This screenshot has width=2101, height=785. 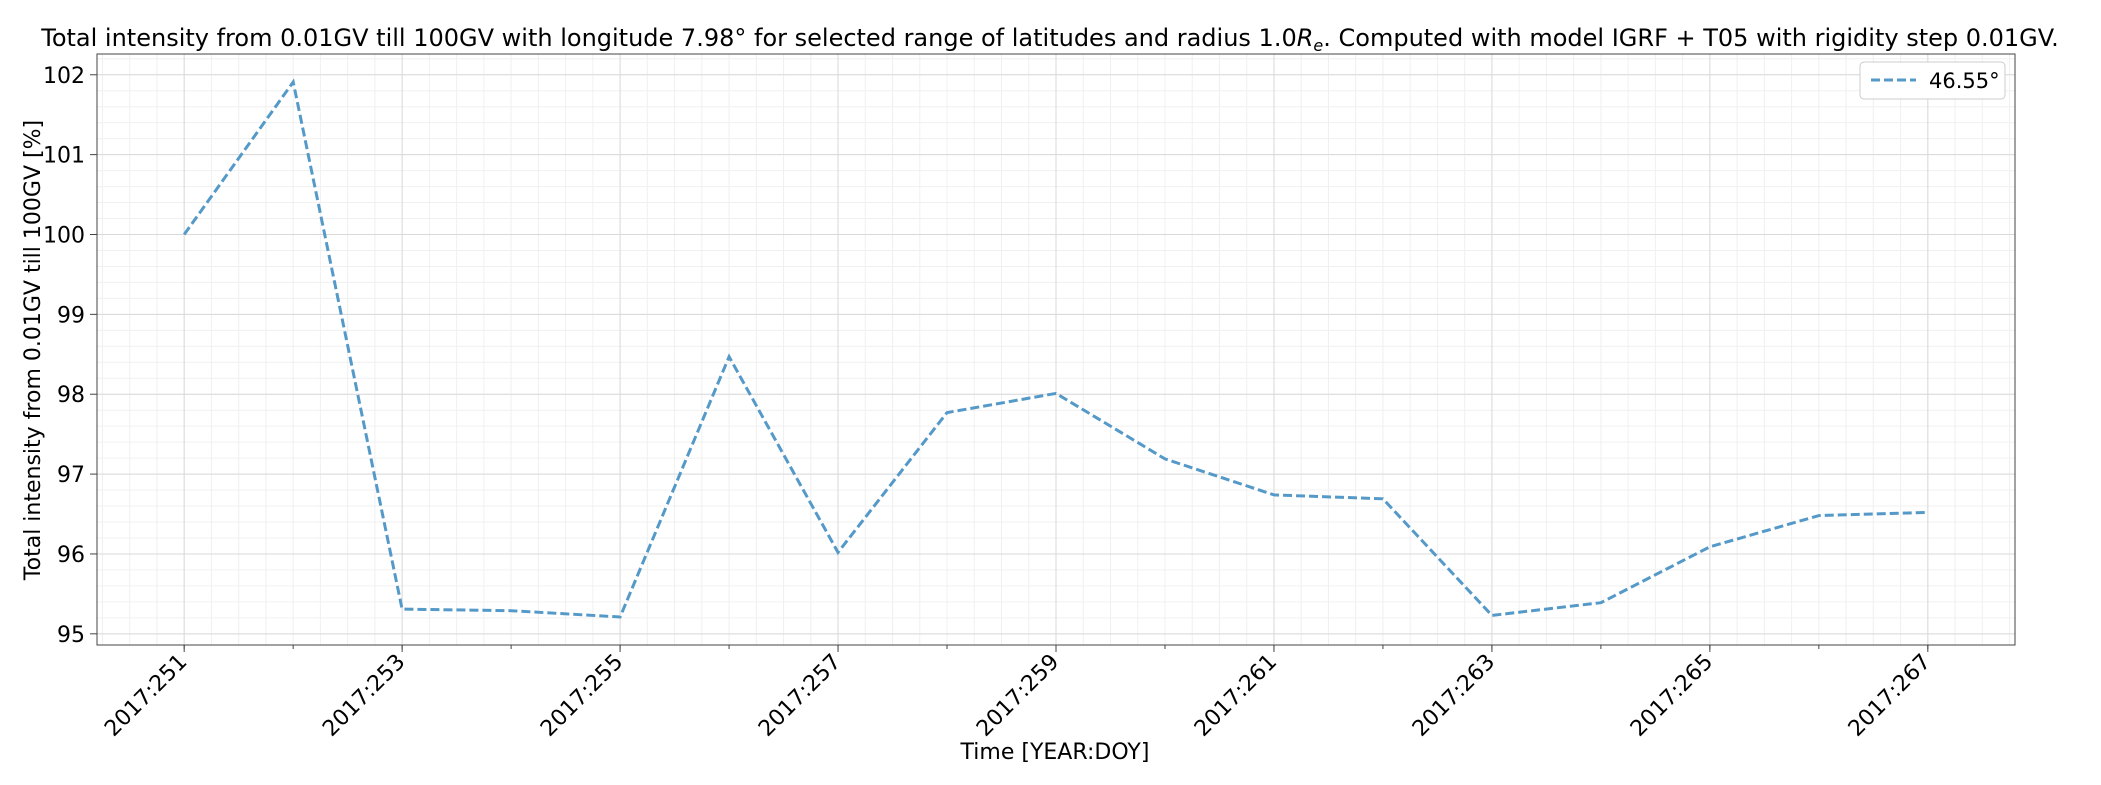 I want to click on x-tick-label: 2017:257, so click(x=800, y=696).